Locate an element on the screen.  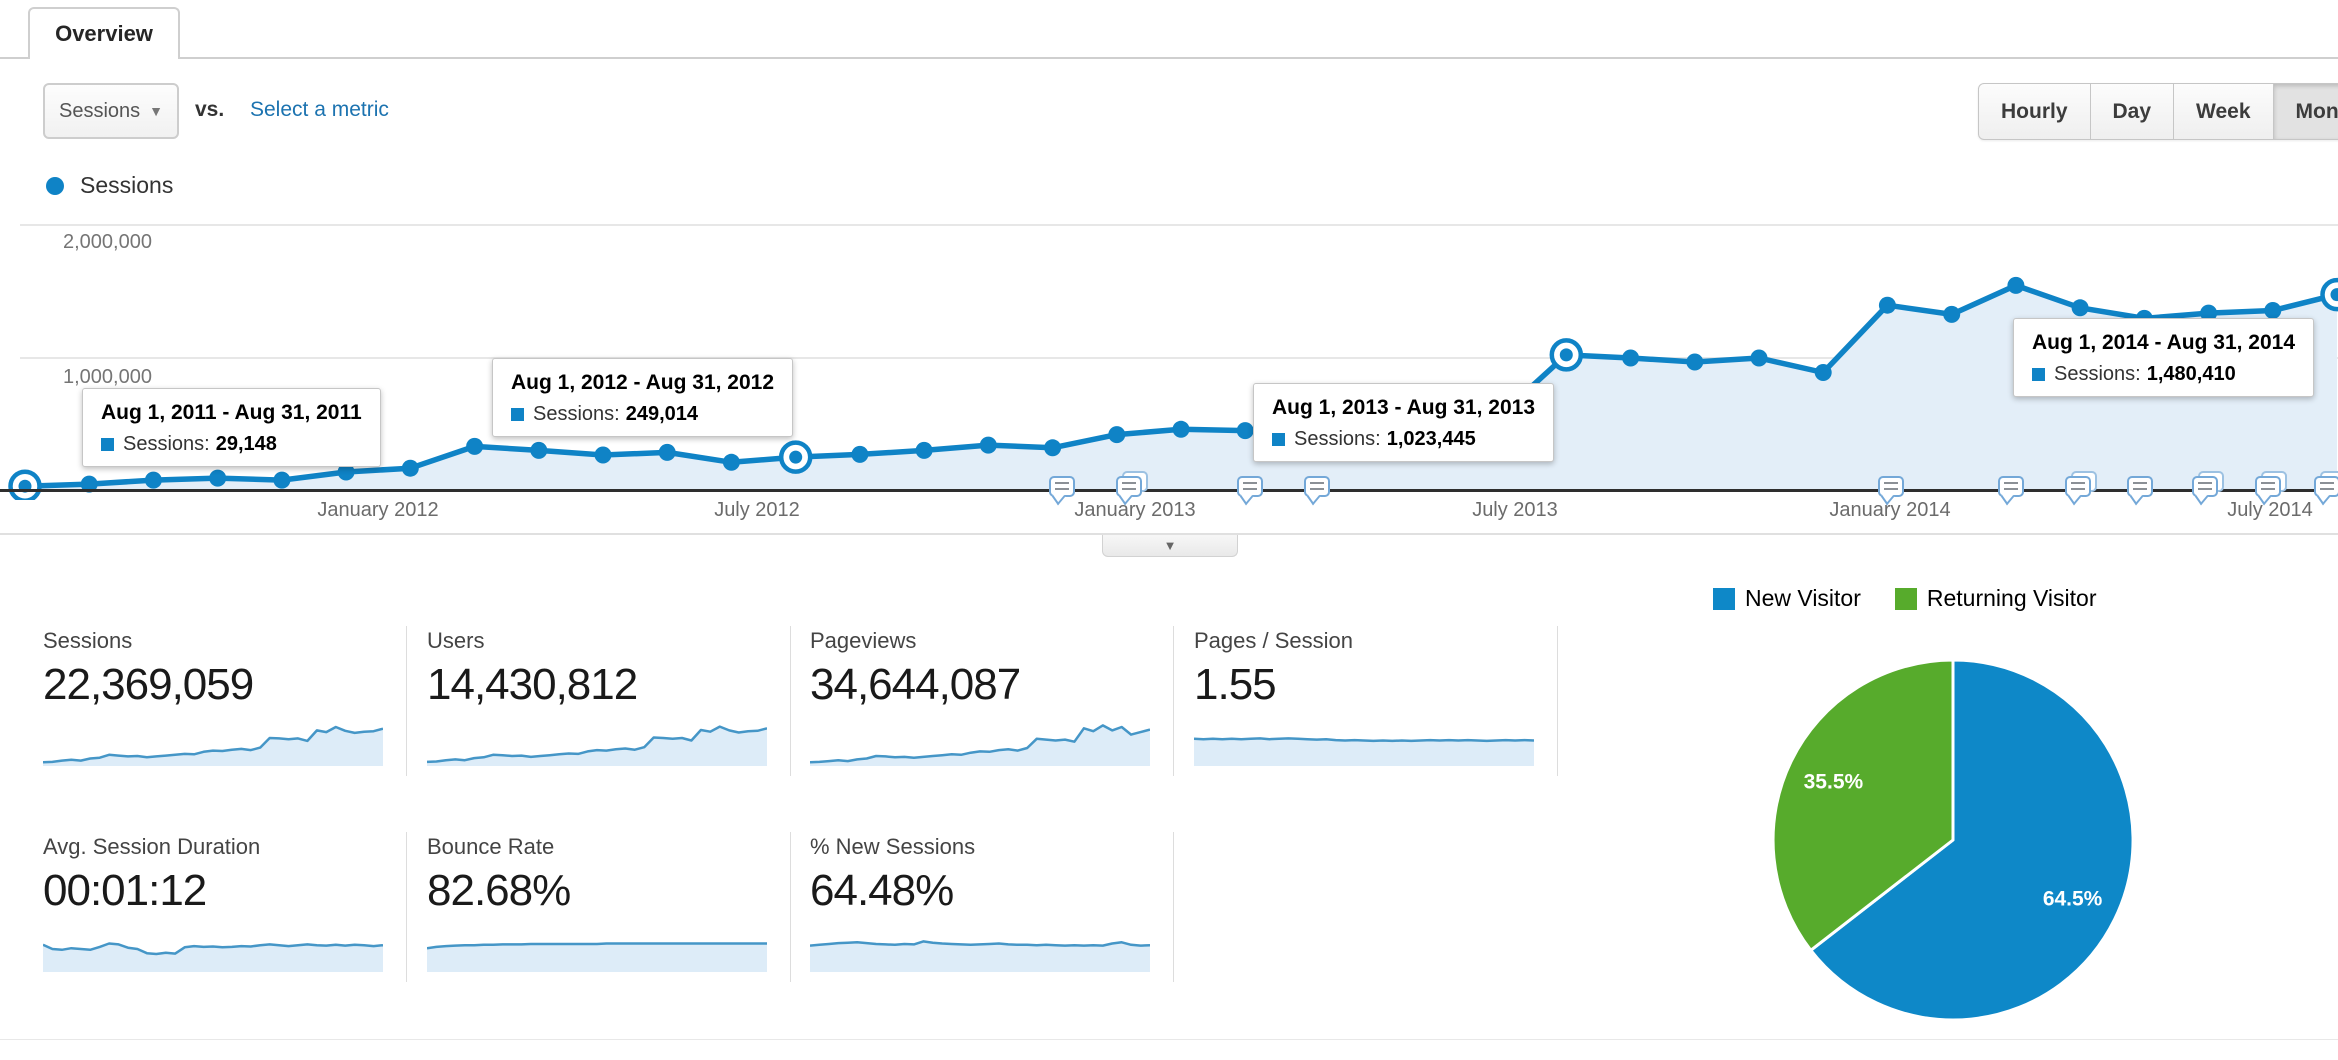
pie-slice-label: 64.5% is located at coordinates (2073, 899).